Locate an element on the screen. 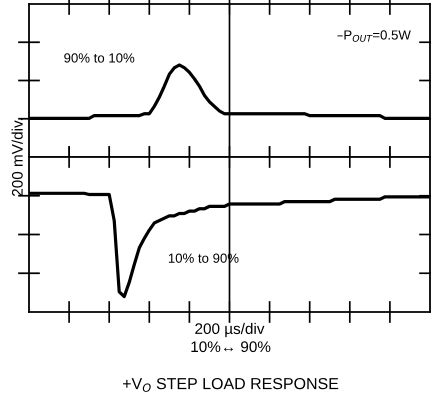 The width and height of the screenshot is (431, 414). x-axis-title: 200 µs/div is located at coordinates (229, 330).